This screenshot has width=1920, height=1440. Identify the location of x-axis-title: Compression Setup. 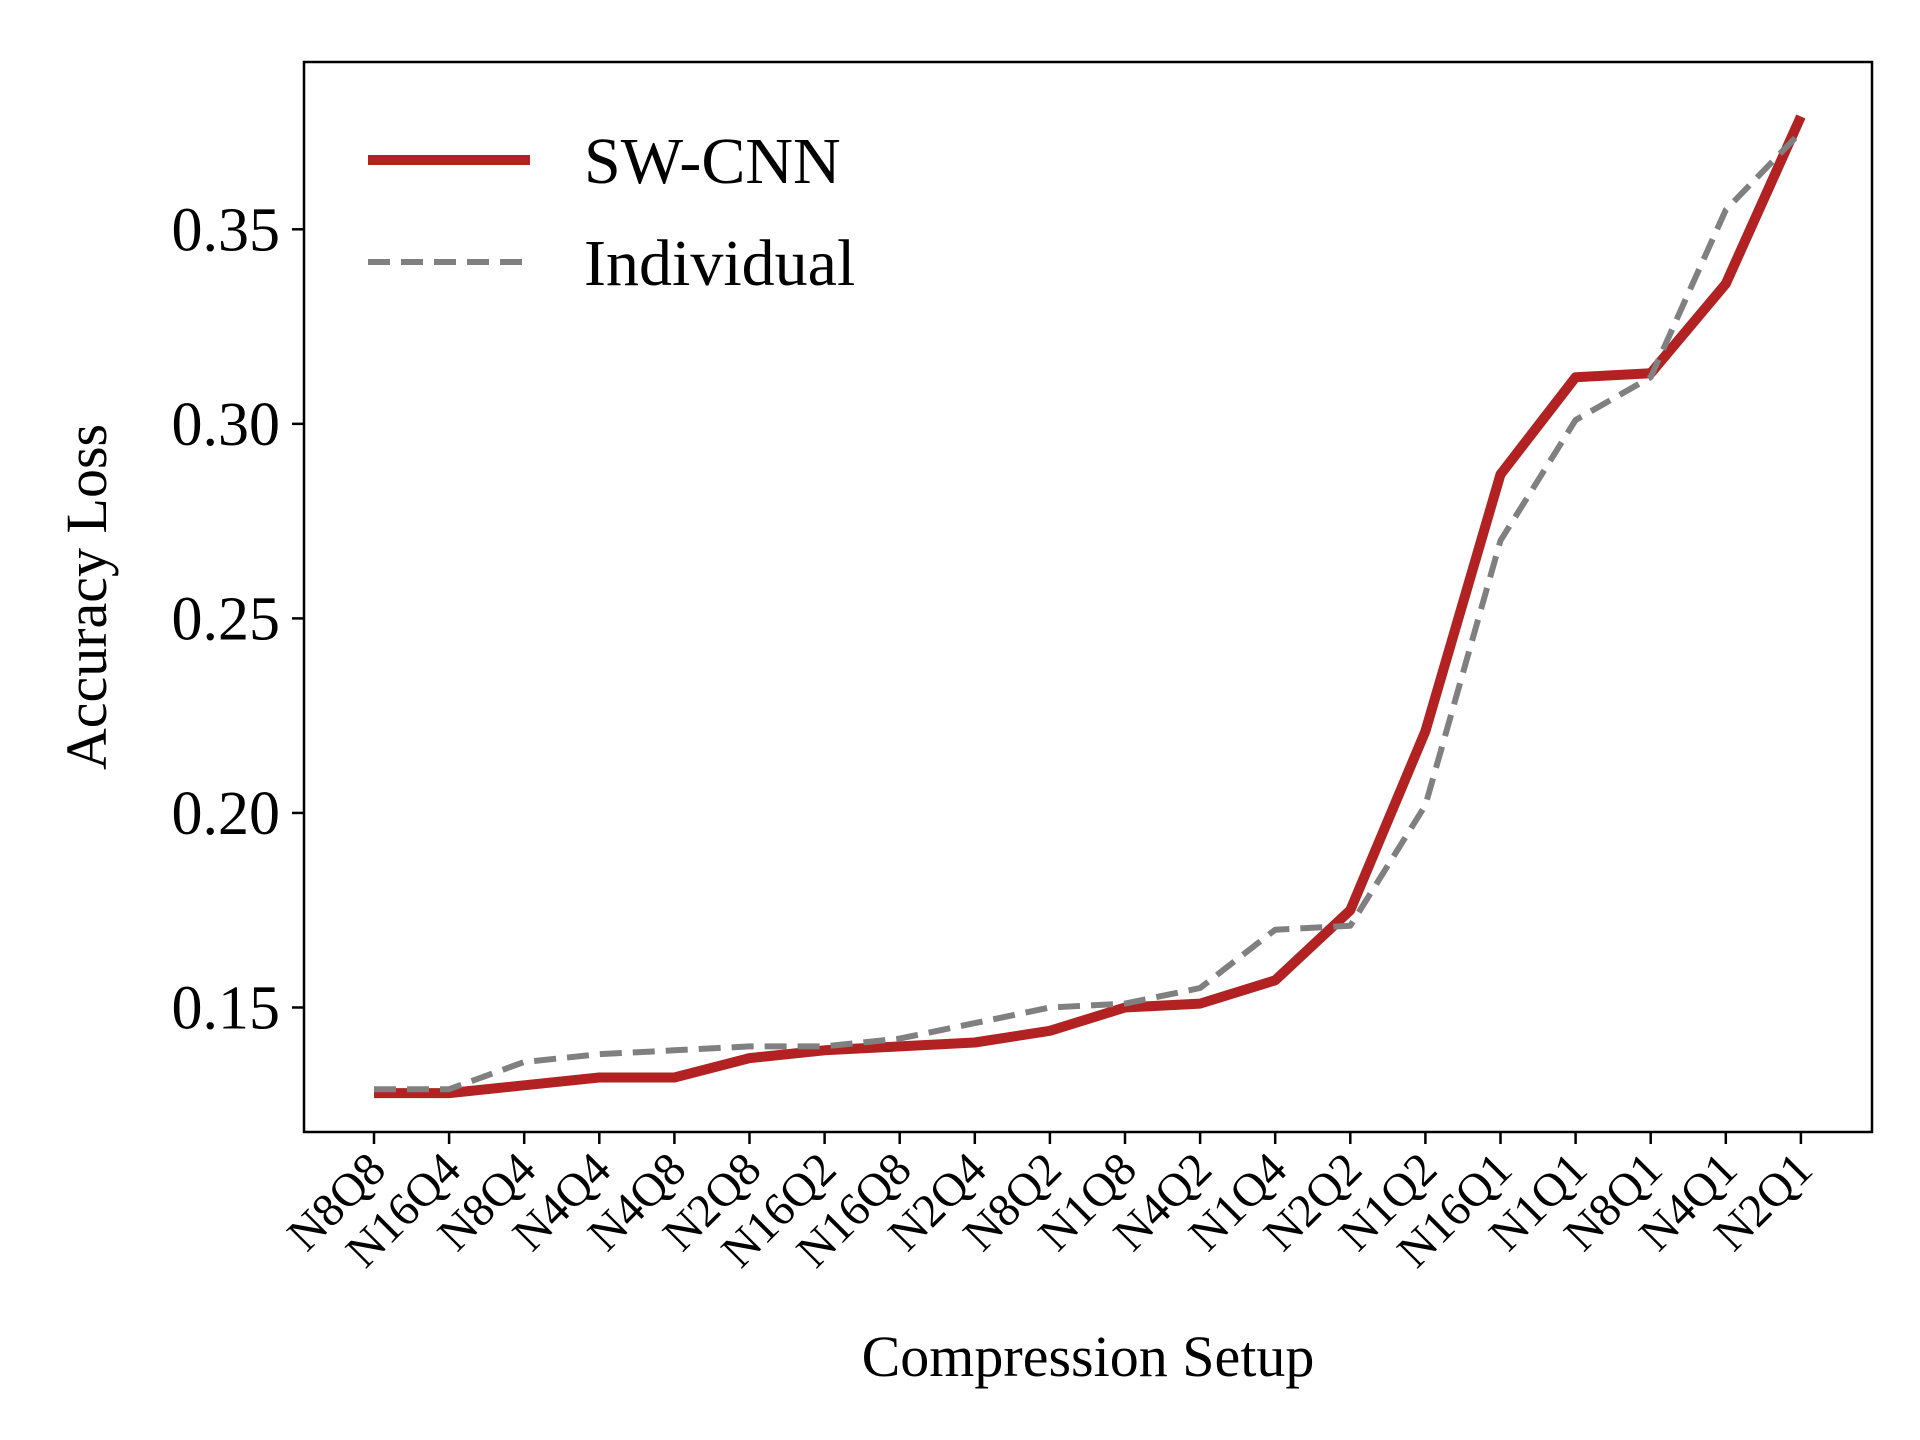
(1088, 1356).